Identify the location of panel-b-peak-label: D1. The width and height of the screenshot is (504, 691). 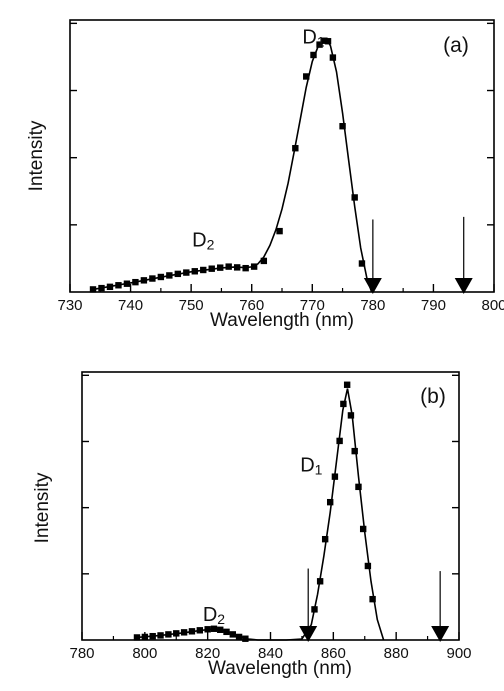
(311, 466).